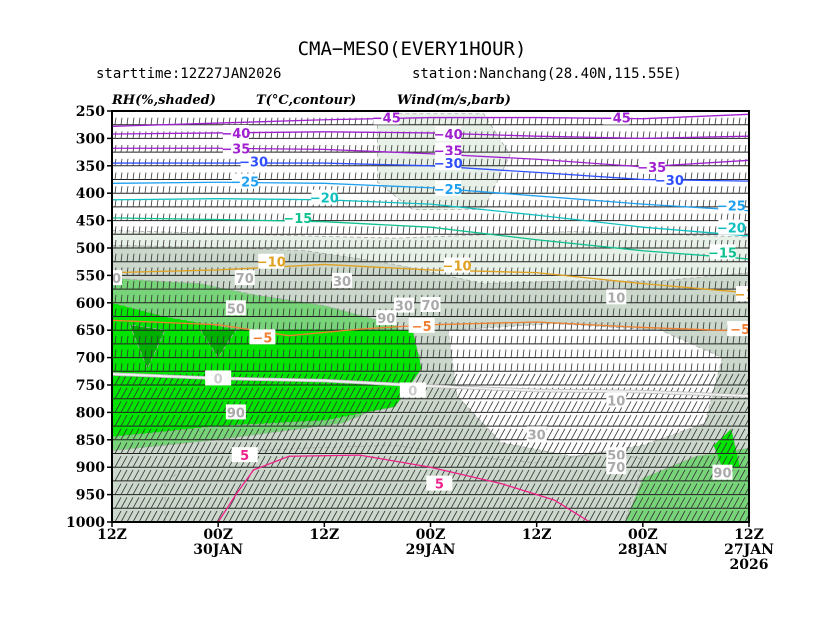  What do you see at coordinates (324, 197) in the screenshot?
I see `contour-label-bg` at bounding box center [324, 197].